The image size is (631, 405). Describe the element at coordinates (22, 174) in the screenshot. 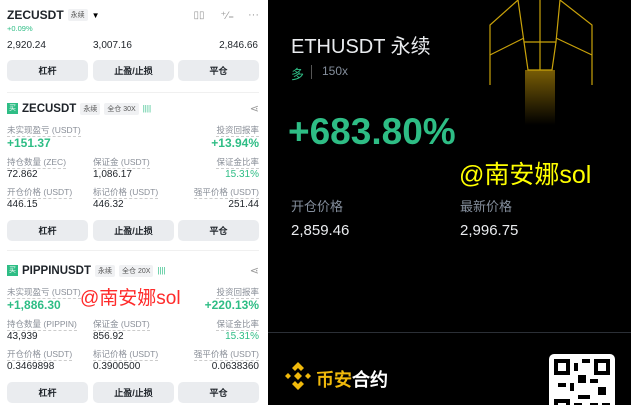

I see `qty-value: 72.862` at that location.